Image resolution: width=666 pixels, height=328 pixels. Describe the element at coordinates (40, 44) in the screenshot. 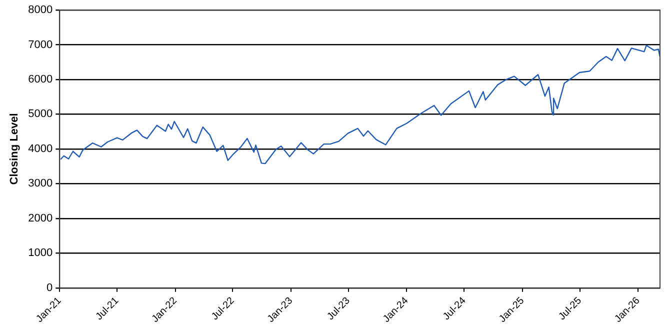

I see `y-tick-label: 7000` at that location.